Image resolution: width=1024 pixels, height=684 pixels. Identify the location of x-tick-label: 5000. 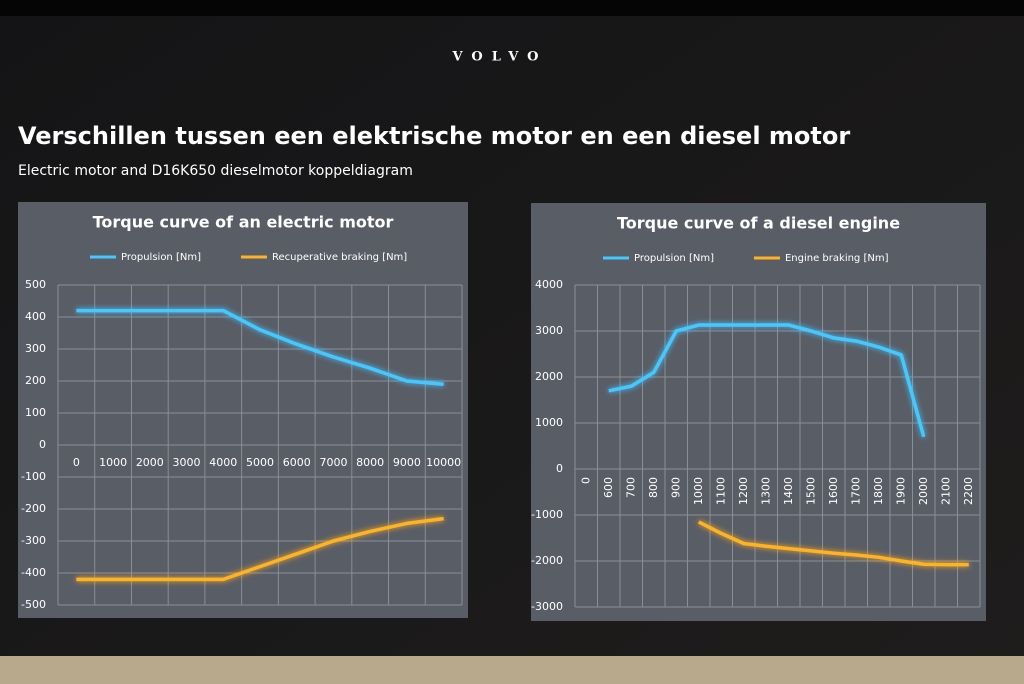
(260, 462).